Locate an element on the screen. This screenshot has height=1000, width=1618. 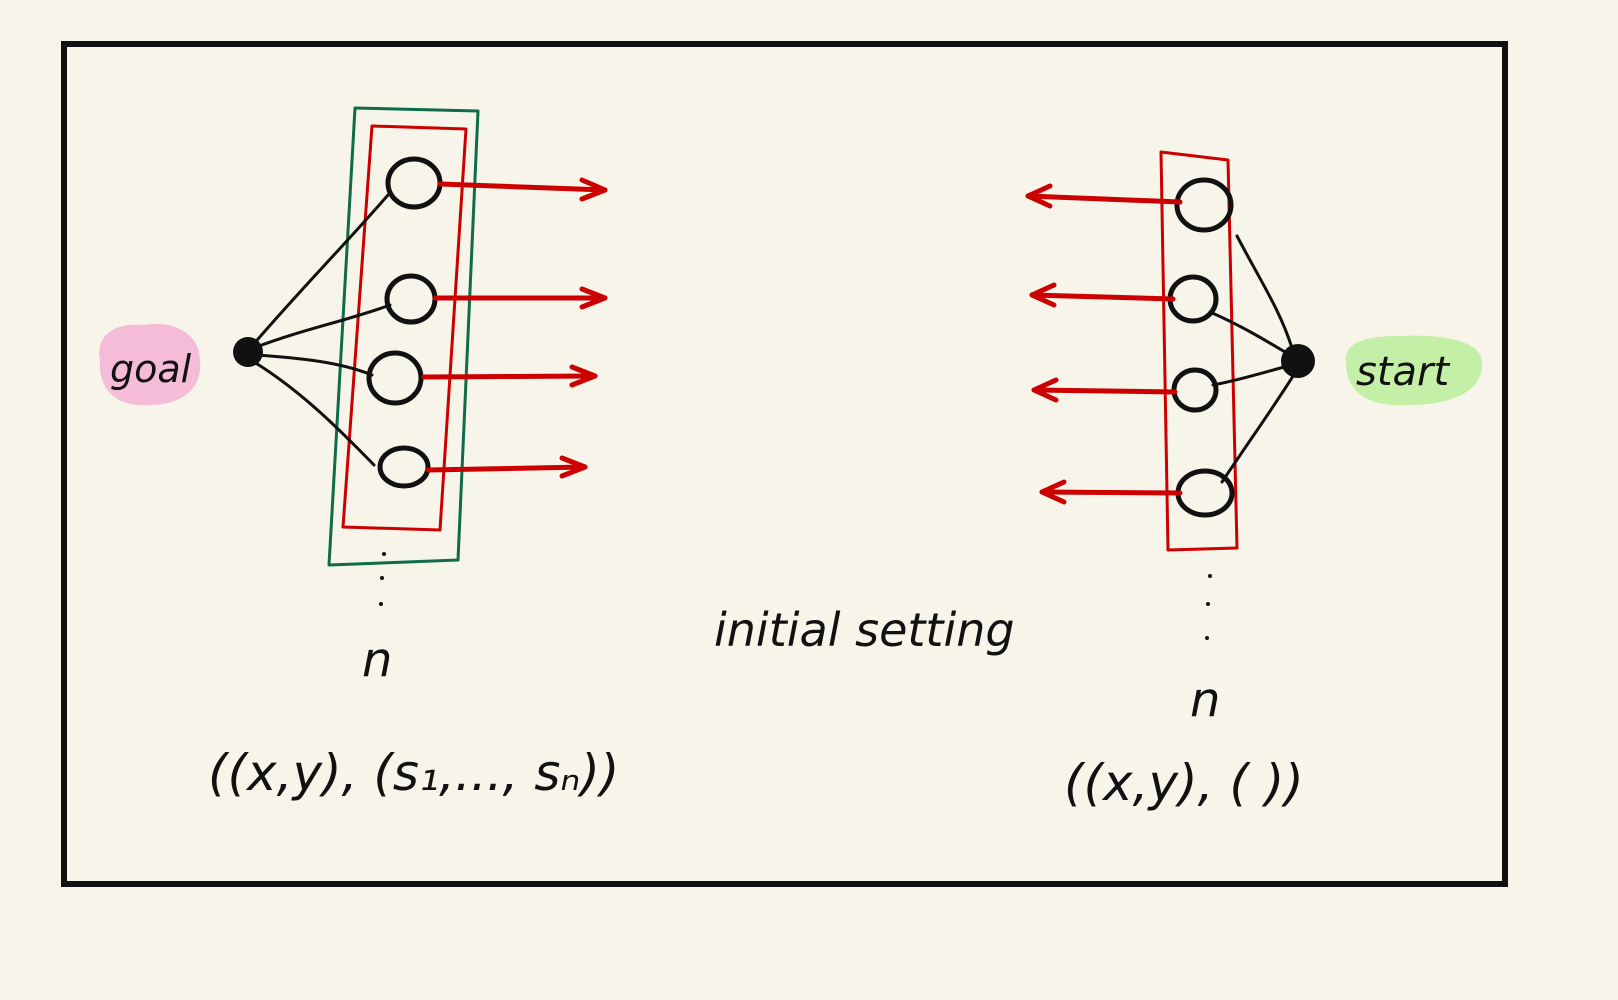
left-count-label: n is located at coordinates (377, 660).